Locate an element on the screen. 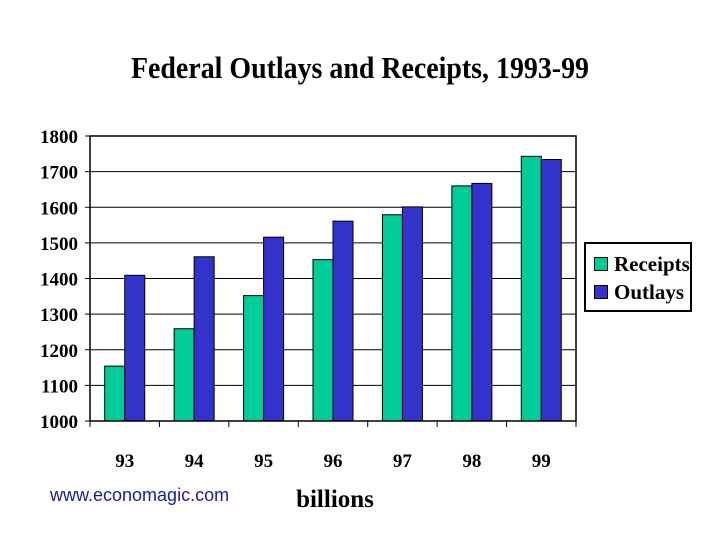 This screenshot has width=720, height=540. legend-item-outlays: Outlays is located at coordinates (639, 292).